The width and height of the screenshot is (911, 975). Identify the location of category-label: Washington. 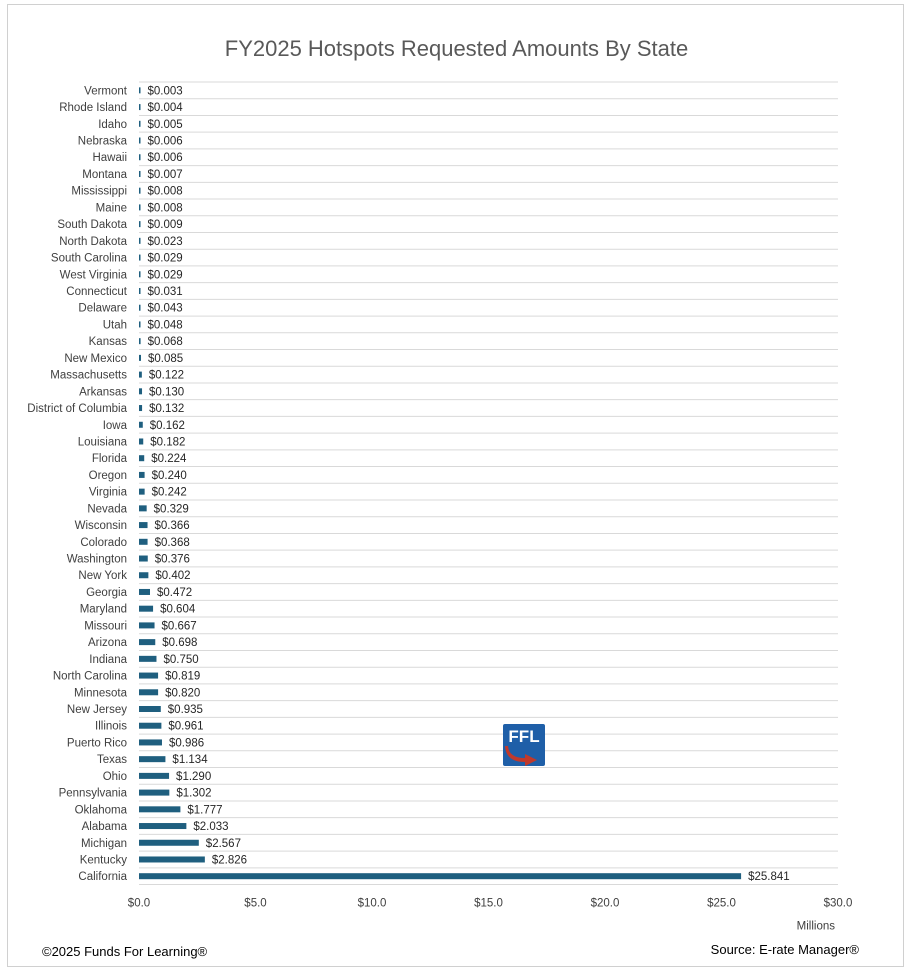
(97, 560).